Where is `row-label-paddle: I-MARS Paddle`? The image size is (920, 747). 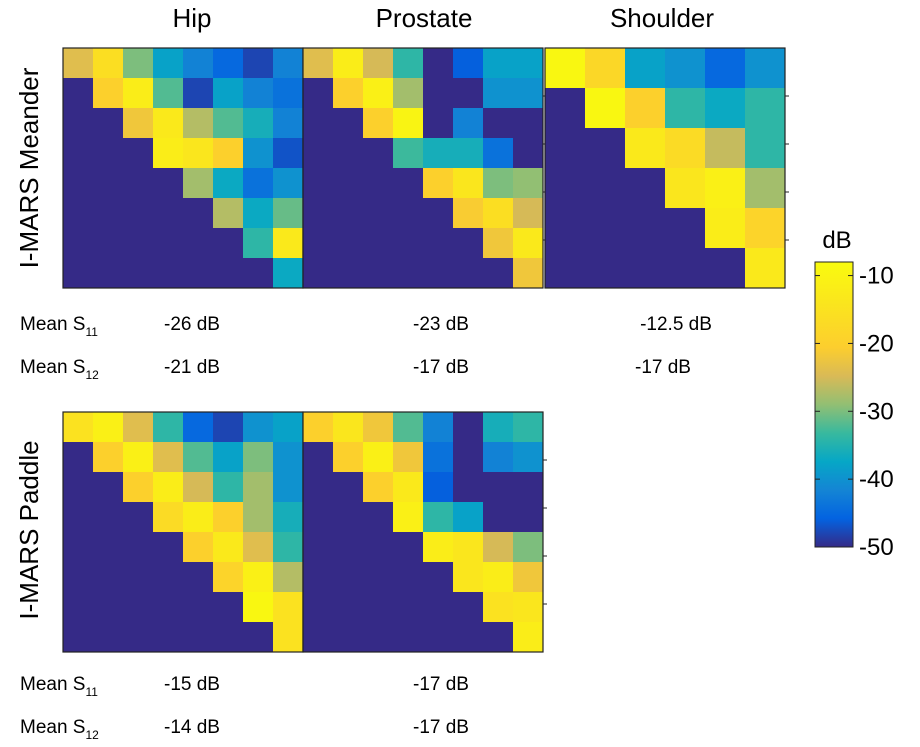
row-label-paddle: I-MARS Paddle is located at coordinates (29, 529).